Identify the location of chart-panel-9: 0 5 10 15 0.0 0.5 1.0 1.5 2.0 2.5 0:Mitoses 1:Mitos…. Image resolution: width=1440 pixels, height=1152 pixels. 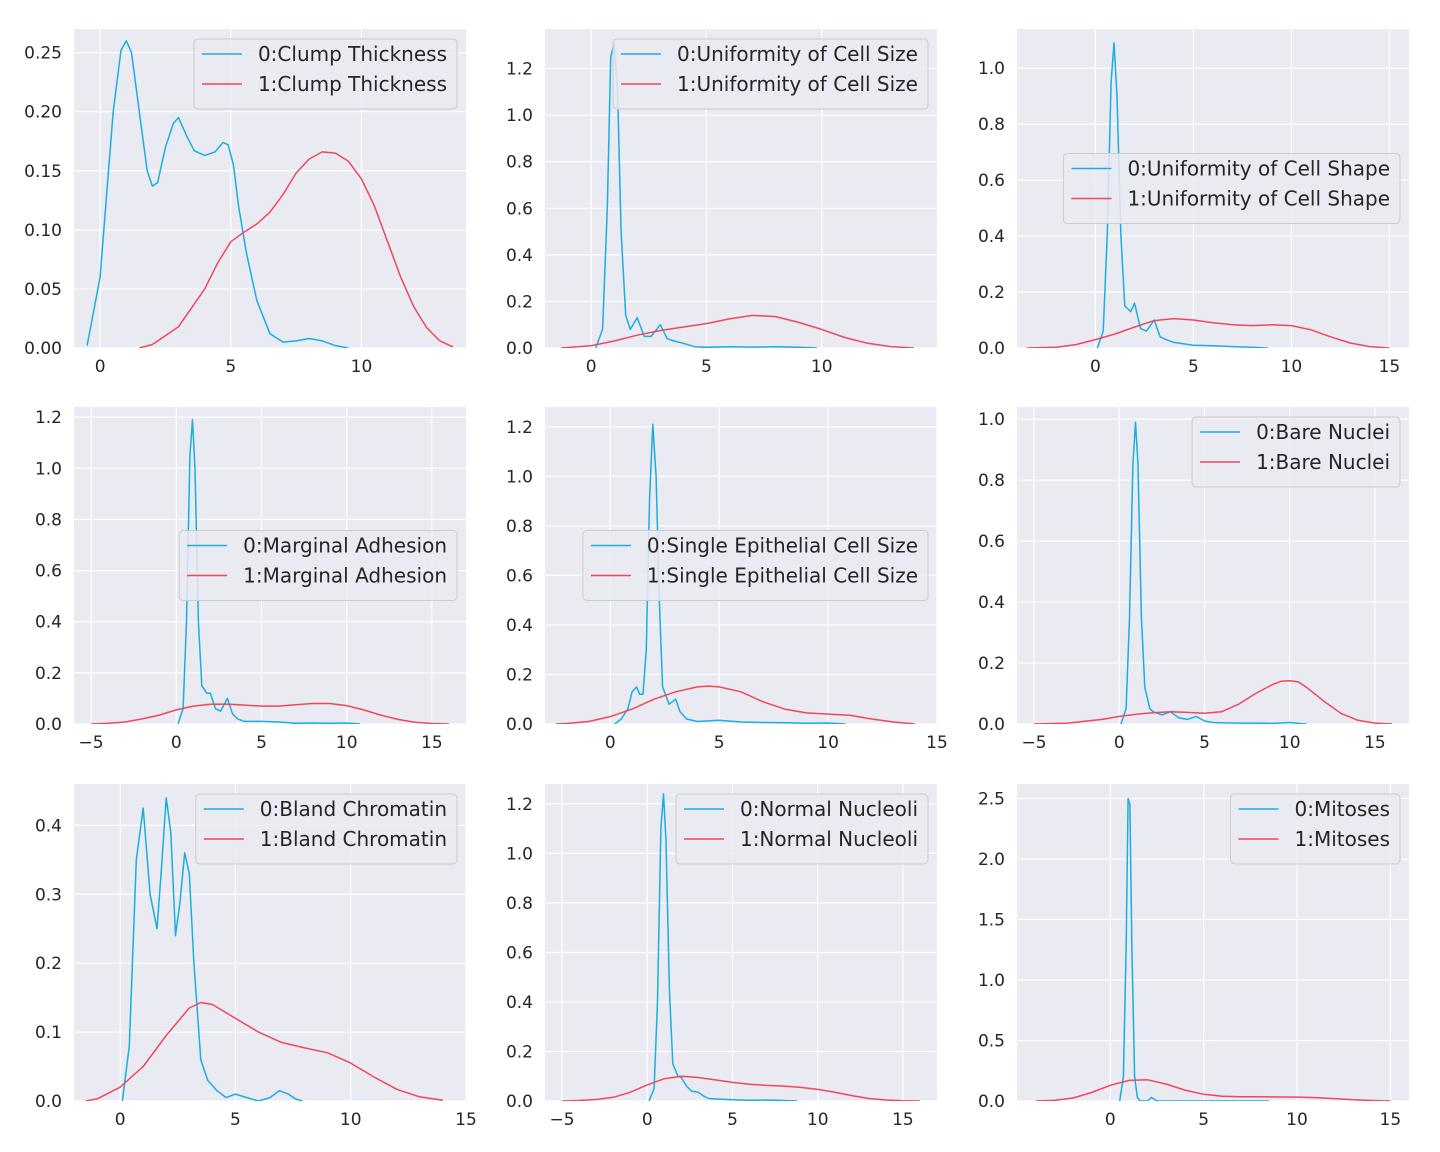
(1193, 957).